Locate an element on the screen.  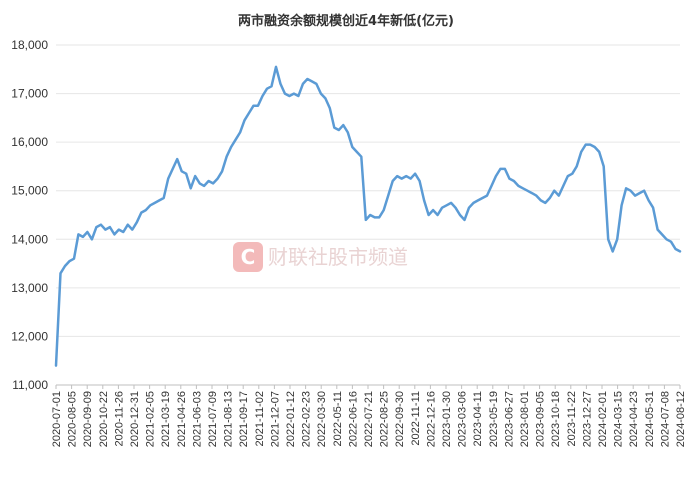
y-tick-label: 16,000 is located at coordinates (29, 142).